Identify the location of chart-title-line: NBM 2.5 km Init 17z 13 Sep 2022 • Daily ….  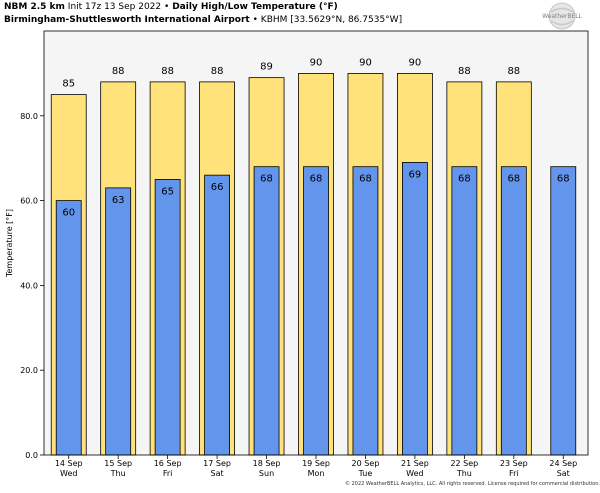
(171, 7).